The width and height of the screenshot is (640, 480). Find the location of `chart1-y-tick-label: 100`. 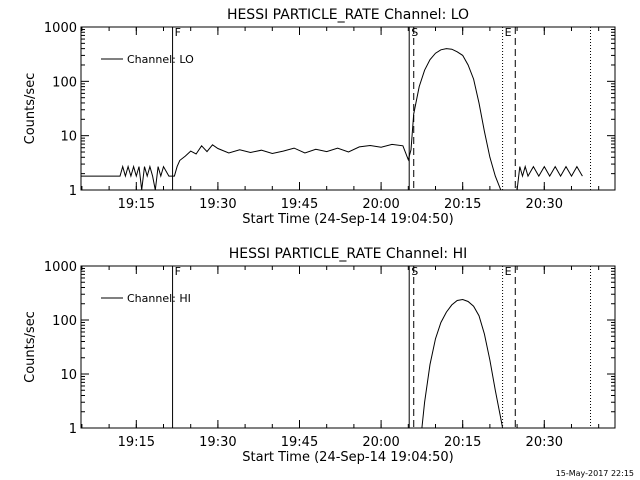

chart1-y-tick-label: 100 is located at coordinates (64, 82).